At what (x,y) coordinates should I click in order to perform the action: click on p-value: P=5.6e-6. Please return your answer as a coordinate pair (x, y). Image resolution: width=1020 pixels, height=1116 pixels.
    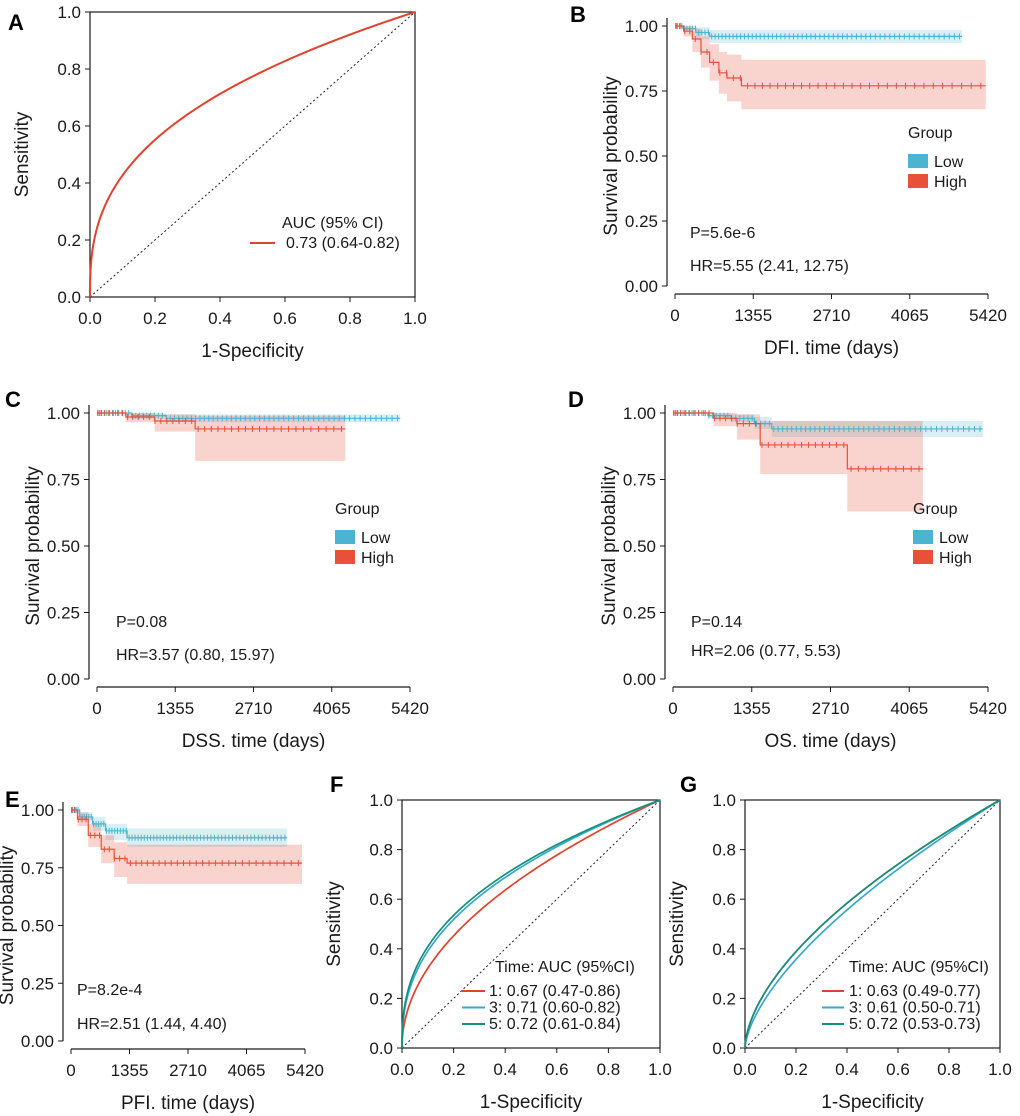
    Looking at the image, I should click on (722, 233).